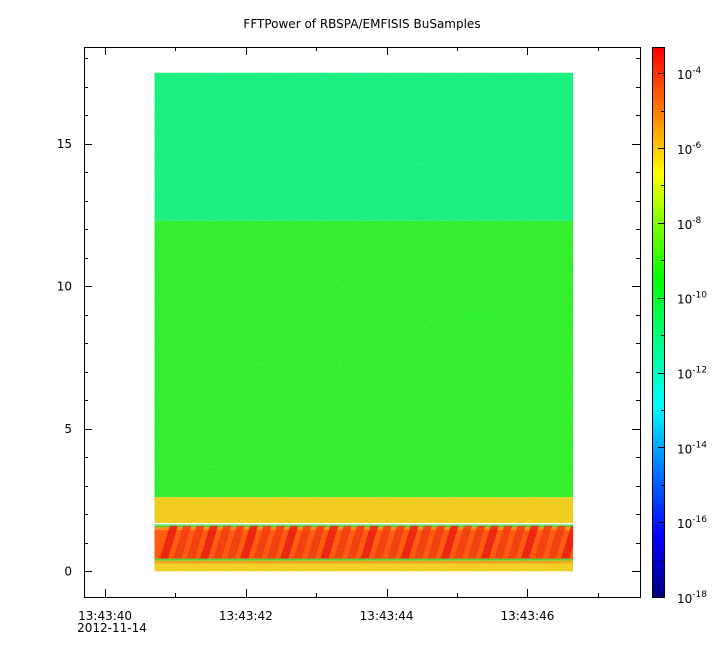 Image resolution: width=724 pixels, height=656 pixels. Describe the element at coordinates (658, 322) in the screenshot. I see `colorbar-gradient` at that location.